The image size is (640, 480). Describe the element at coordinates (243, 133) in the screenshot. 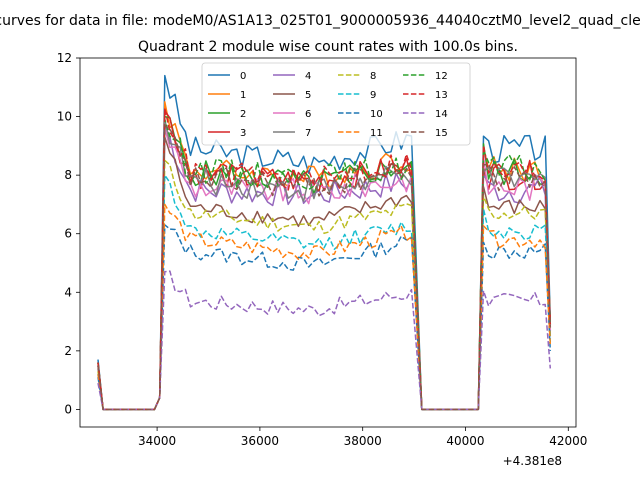

I see `legend-label-3: 3` at that location.